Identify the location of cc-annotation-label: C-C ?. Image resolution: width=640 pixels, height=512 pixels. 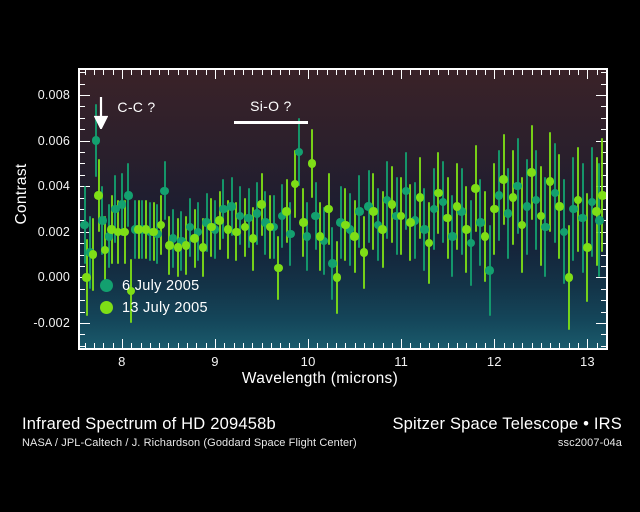
(136, 106).